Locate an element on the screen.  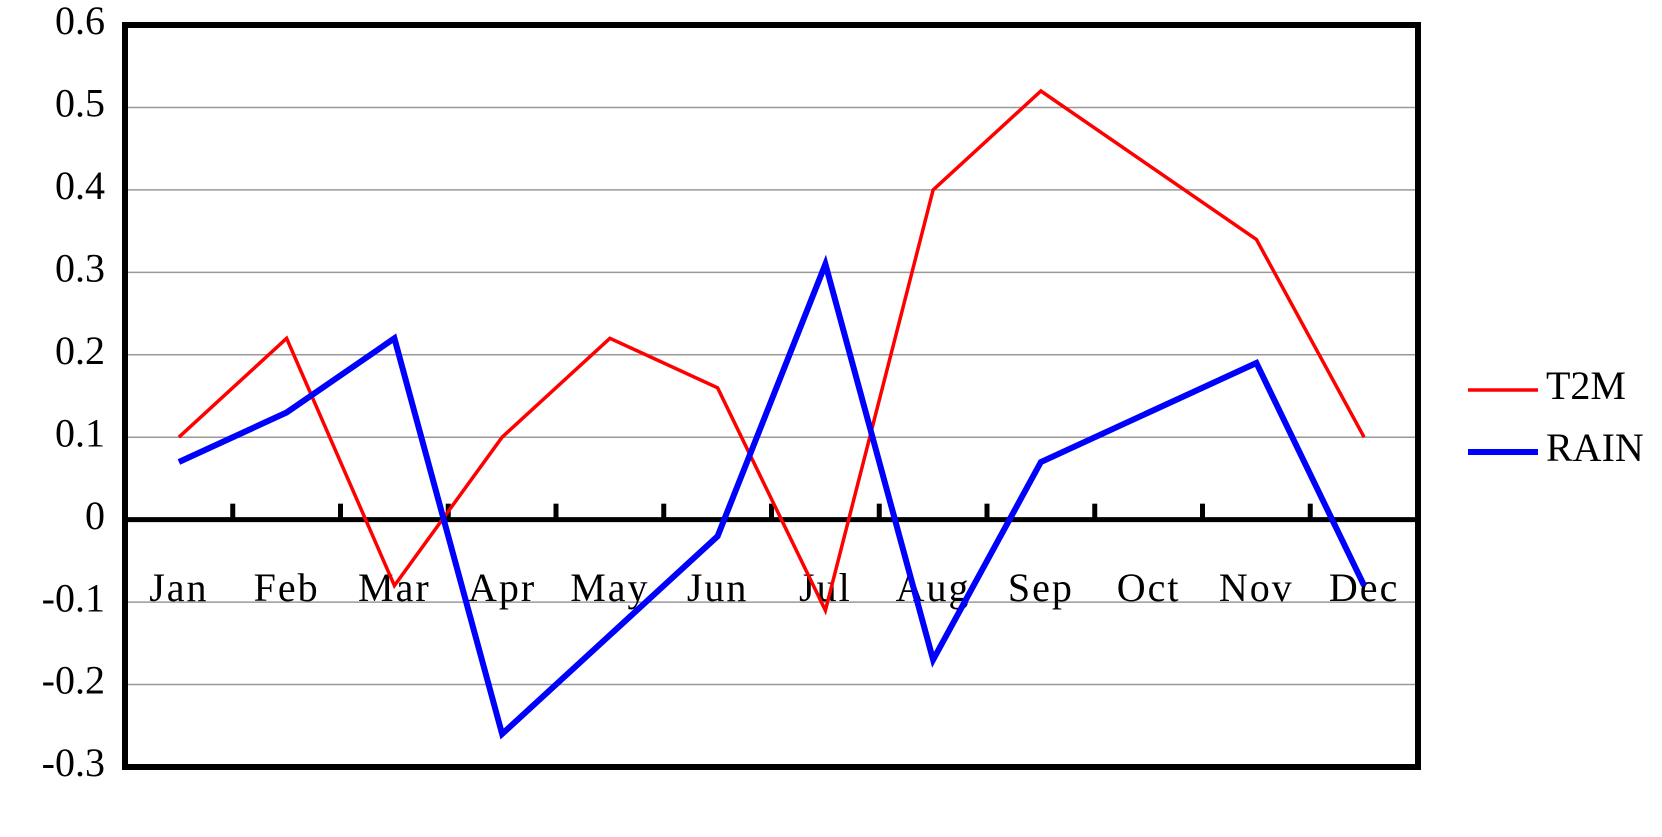
y-tick-label: 0.4 is located at coordinates (80, 185).